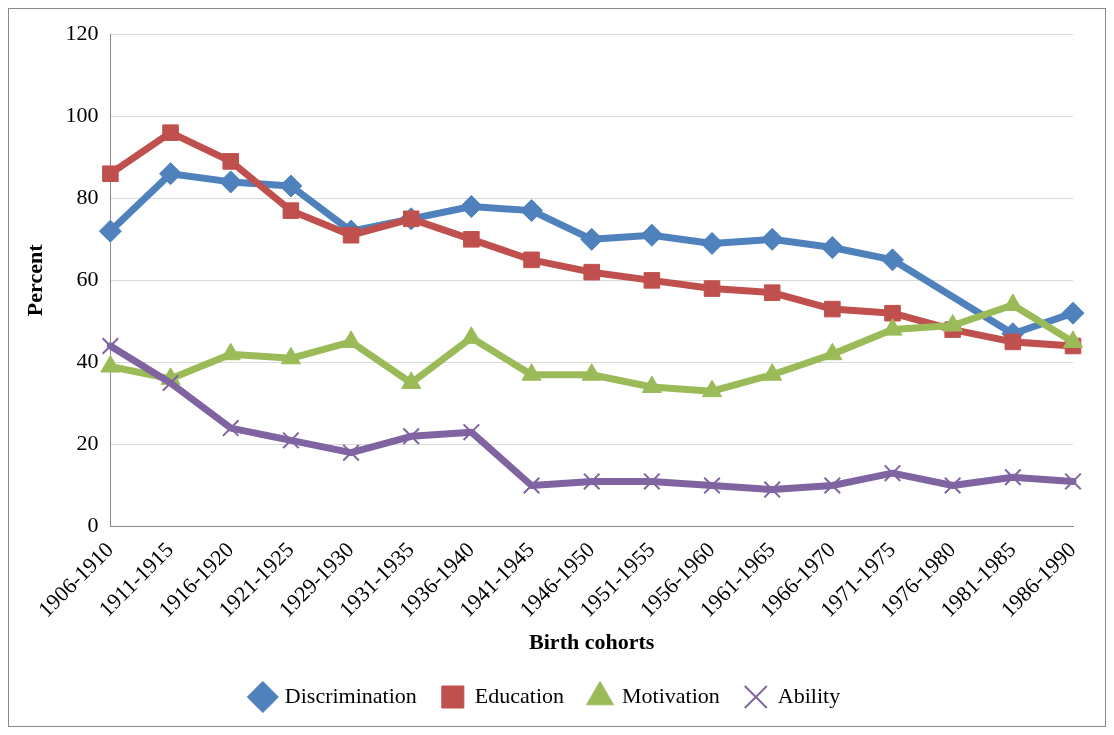  I want to click on x-axis-title: Birth cohorts, so click(592, 642).